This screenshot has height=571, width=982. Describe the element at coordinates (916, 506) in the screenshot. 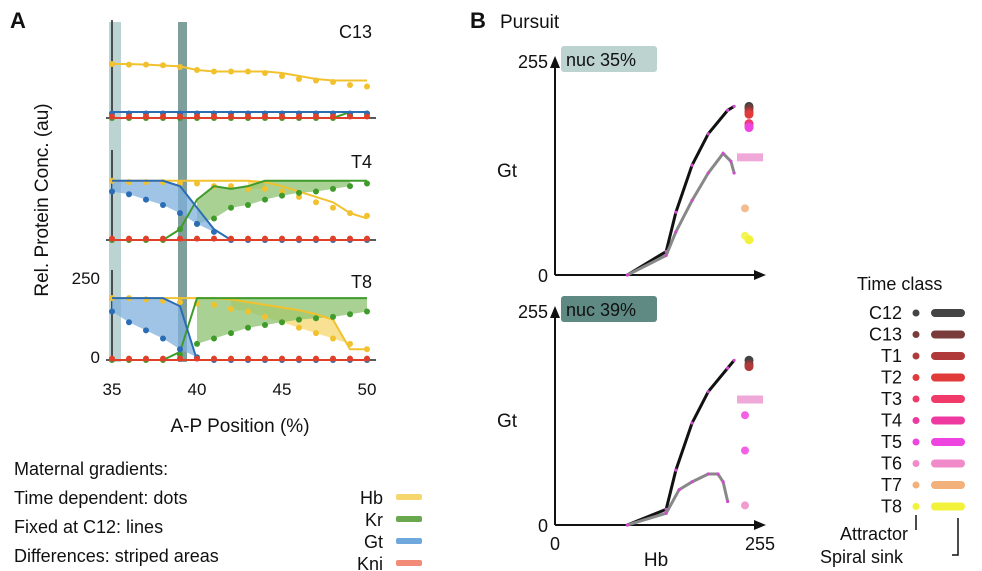

I see `time-dot-t8` at that location.